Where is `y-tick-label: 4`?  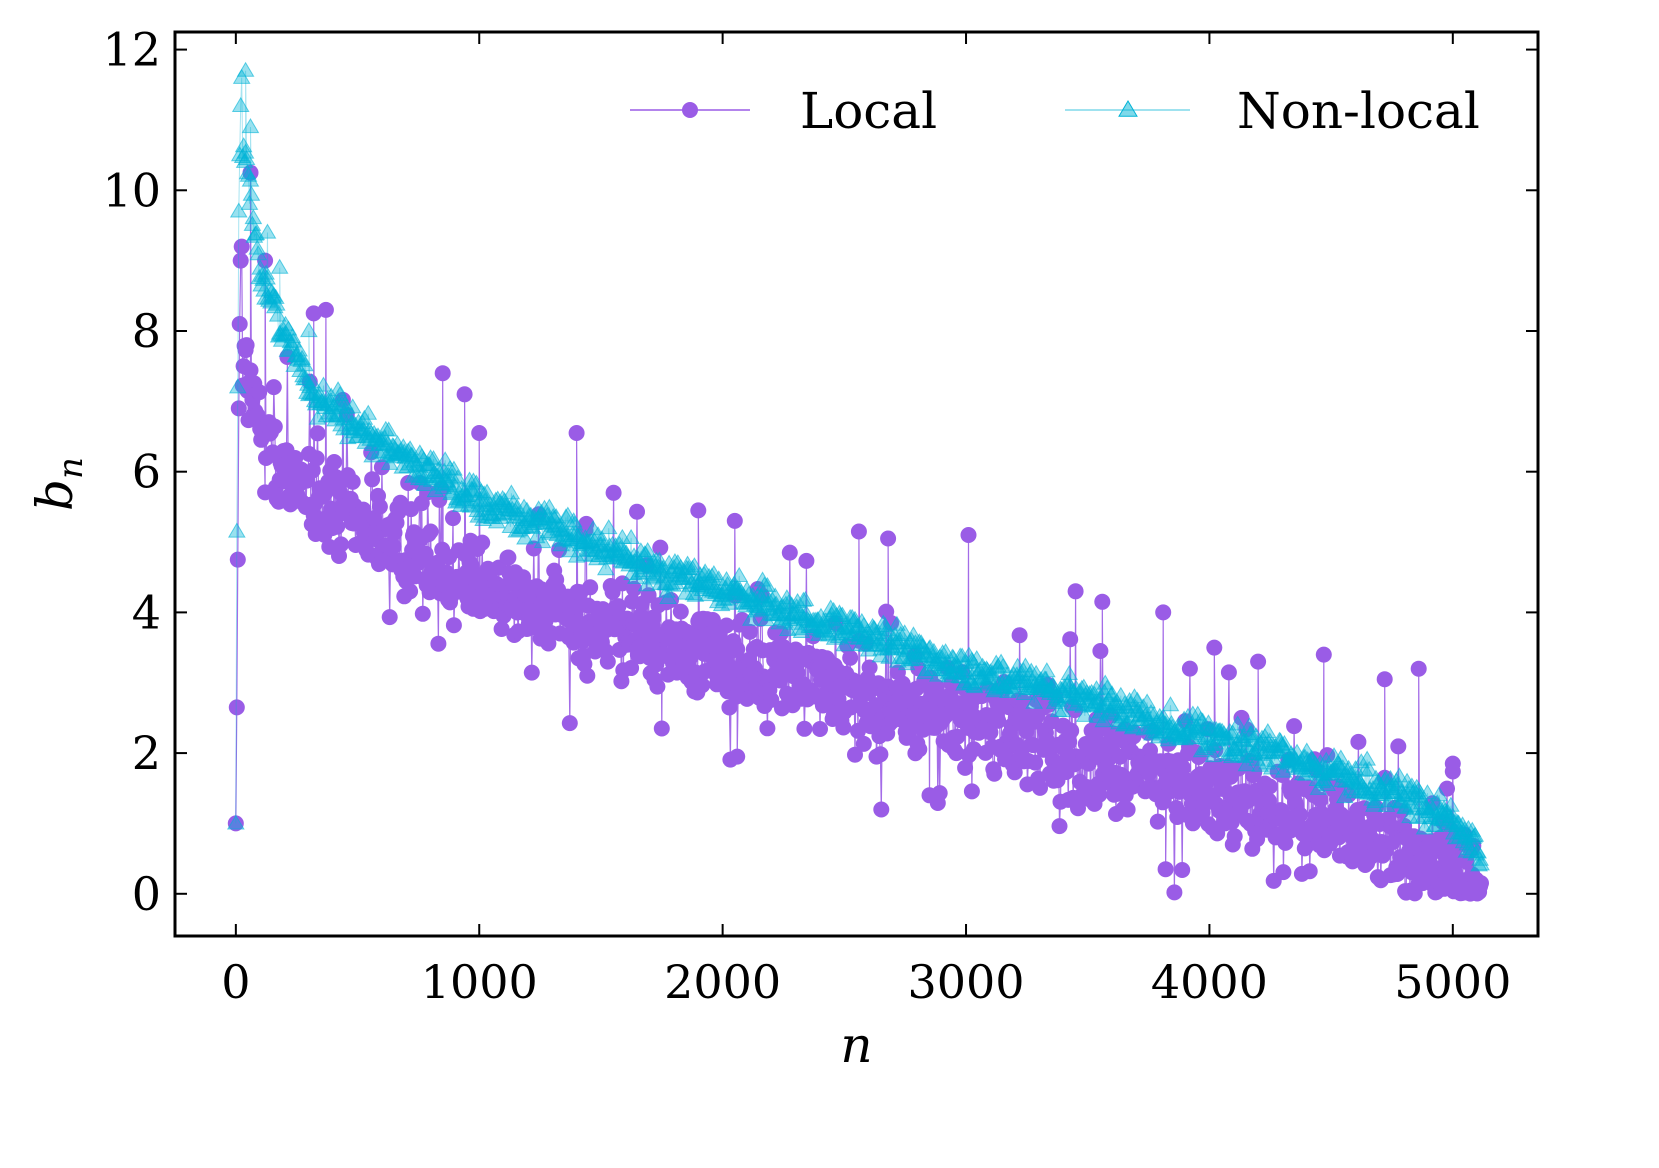
y-tick-label: 4 is located at coordinates (146, 612).